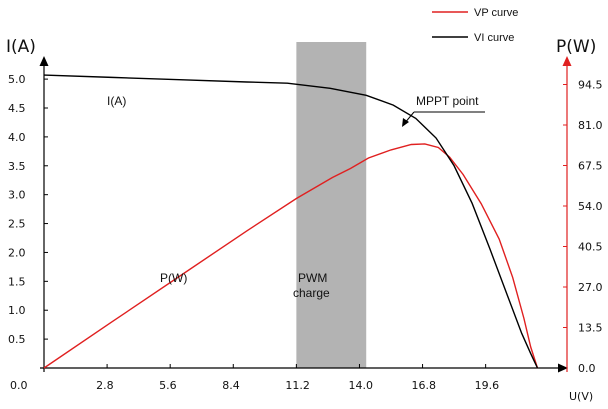 This screenshot has height=409, width=608. What do you see at coordinates (297, 385) in the screenshot?
I see `x-tick-label: 11.2` at bounding box center [297, 385].